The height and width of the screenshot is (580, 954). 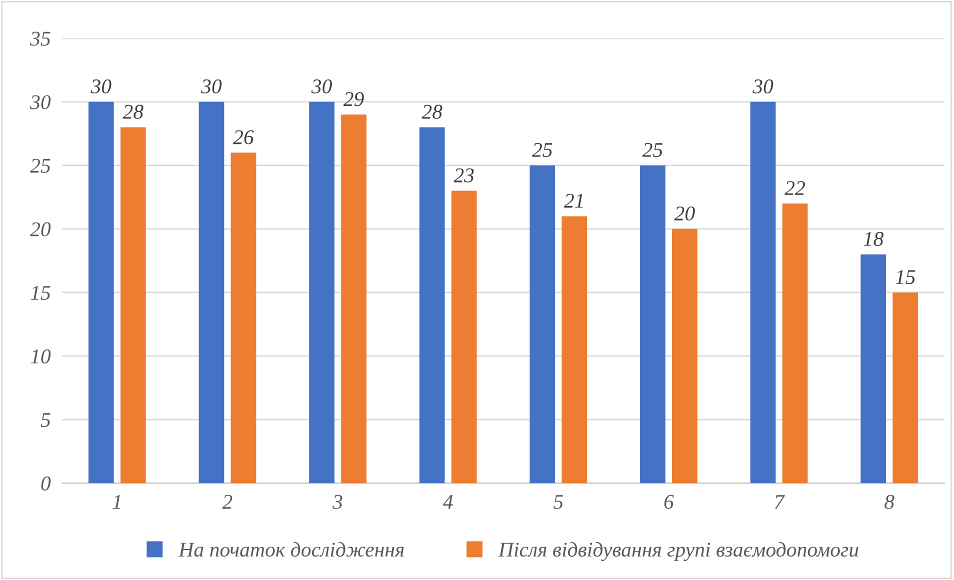 I want to click on data-label: 26, so click(x=243, y=137).